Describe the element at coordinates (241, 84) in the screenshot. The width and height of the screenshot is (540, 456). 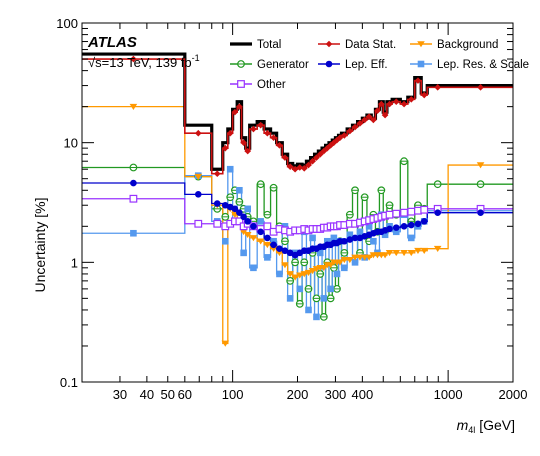
I see `legend-marker-other` at that location.